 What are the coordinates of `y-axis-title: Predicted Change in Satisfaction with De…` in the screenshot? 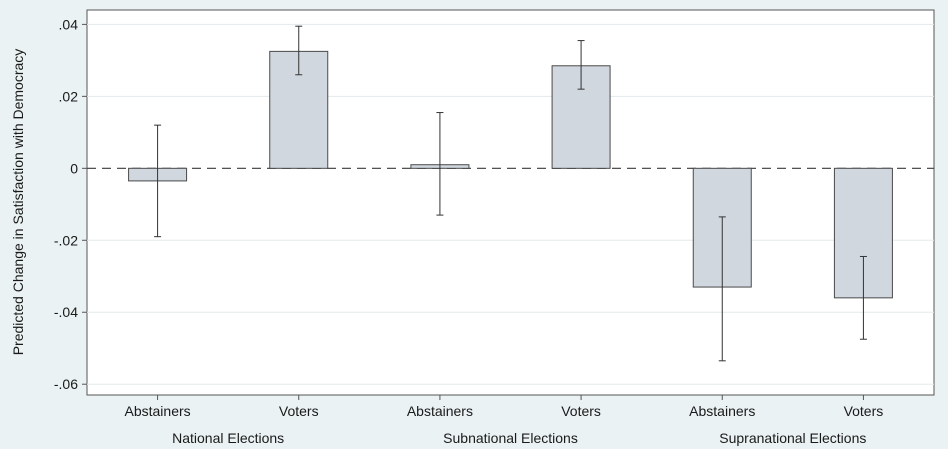 It's located at (18, 202).